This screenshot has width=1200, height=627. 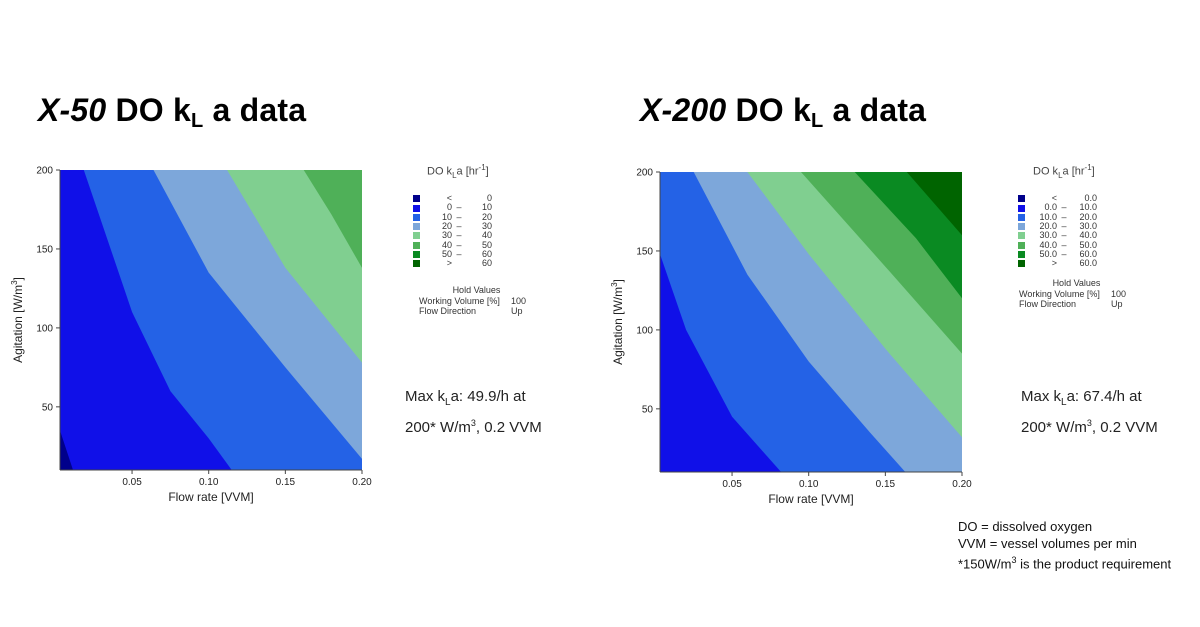 I want to click on legend-entry: 50– 60, so click(x=452, y=253).